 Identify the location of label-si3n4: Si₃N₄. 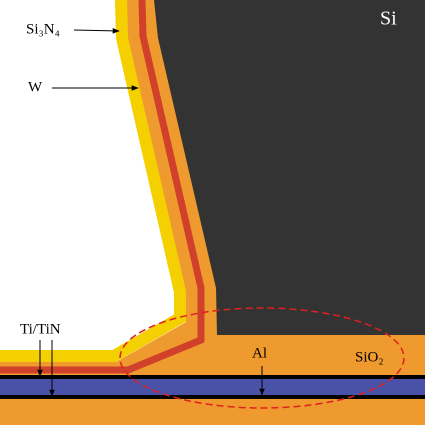
(43, 29).